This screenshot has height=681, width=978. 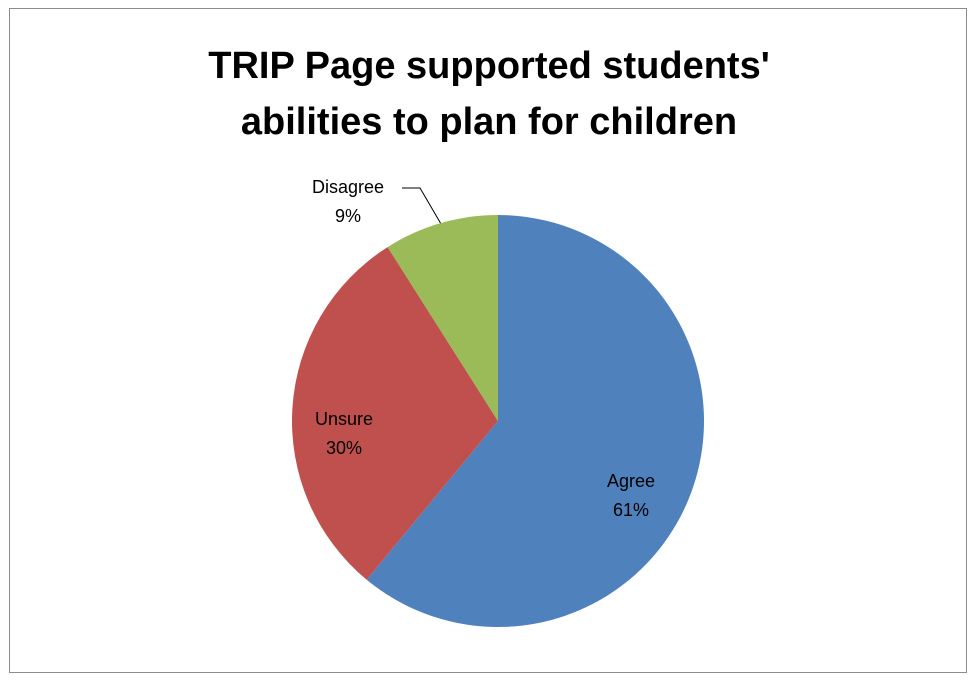 I want to click on data-label-percent: 9%, so click(x=348, y=216).